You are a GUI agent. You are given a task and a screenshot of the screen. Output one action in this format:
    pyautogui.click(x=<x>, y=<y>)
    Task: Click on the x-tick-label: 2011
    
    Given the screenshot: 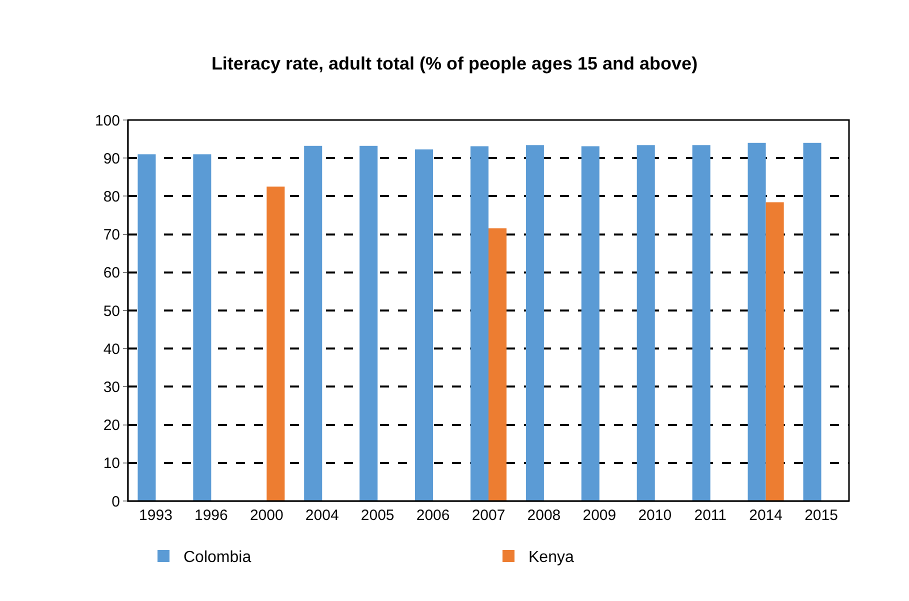 What is the action you would take?
    pyautogui.click(x=710, y=515)
    